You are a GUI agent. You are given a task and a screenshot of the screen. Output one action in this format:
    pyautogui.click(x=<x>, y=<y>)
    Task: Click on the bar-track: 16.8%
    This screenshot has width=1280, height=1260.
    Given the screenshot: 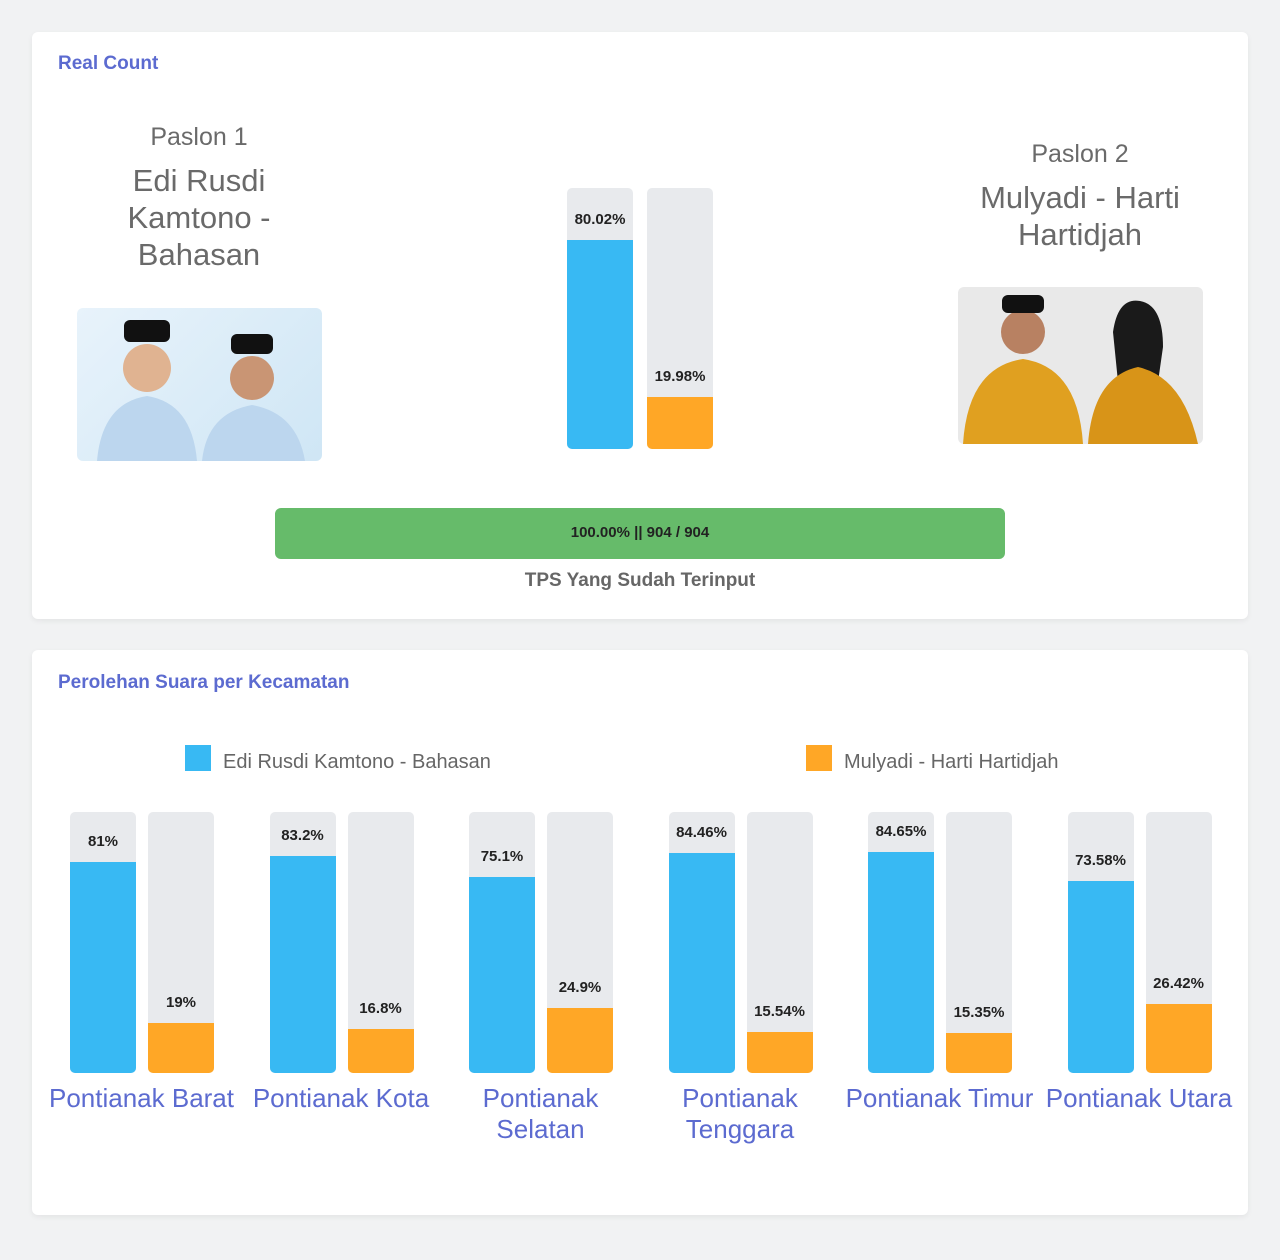 What is the action you would take?
    pyautogui.click(x=380, y=942)
    